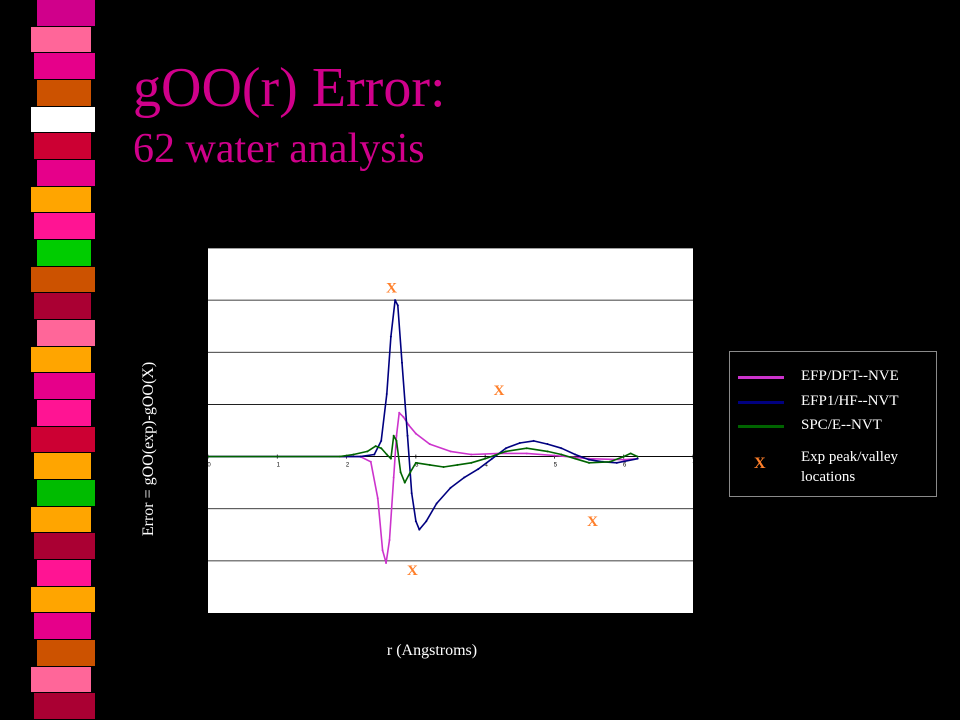  I want to click on y-tick-label: 0.5, so click(199, 405).